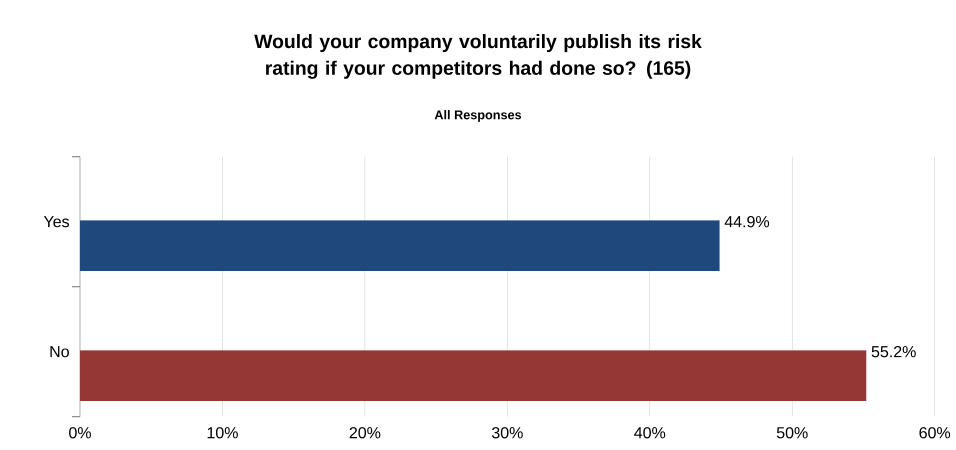 The image size is (956, 450). I want to click on x-tick-label: 10%, so click(223, 432).